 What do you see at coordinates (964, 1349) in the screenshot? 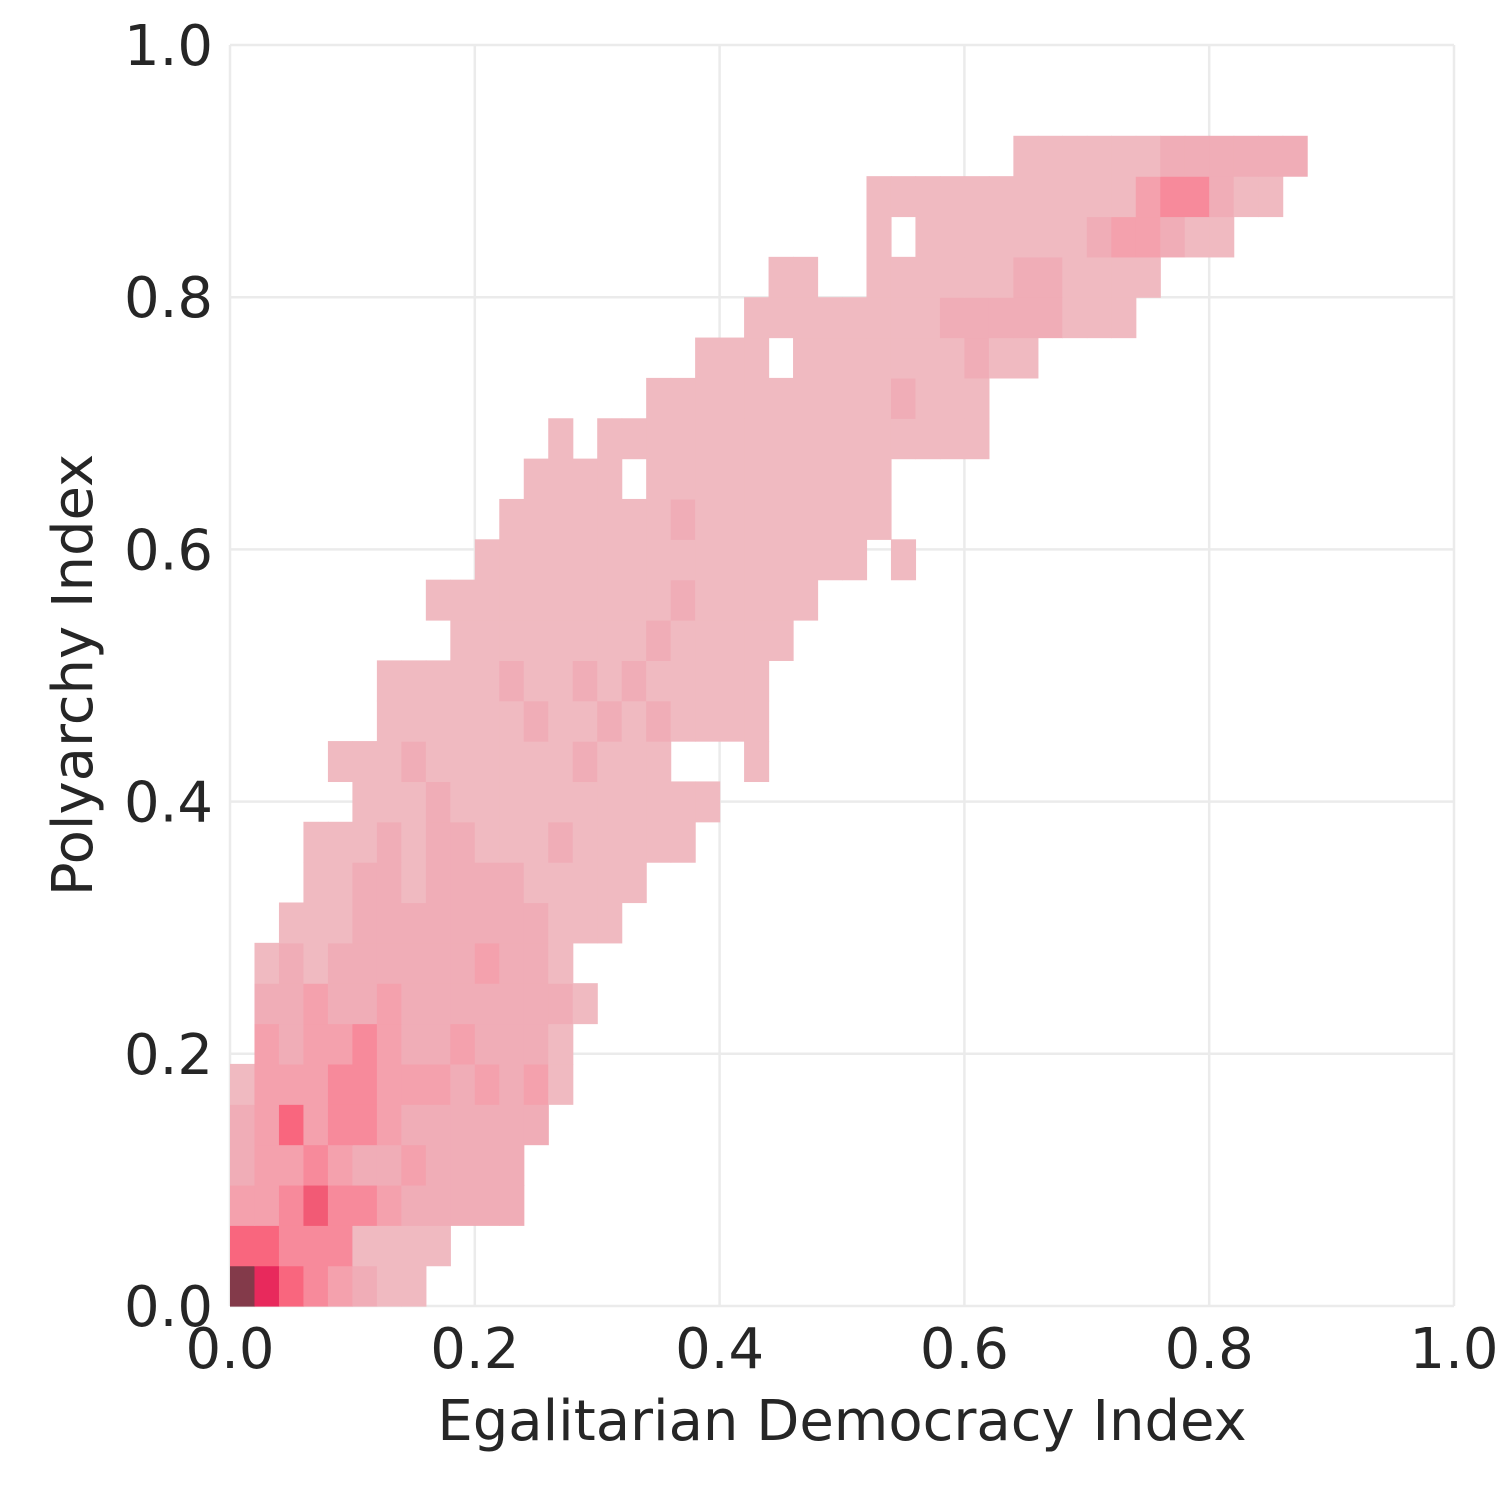
I see `x-tick-label: 0.6` at bounding box center [964, 1349].